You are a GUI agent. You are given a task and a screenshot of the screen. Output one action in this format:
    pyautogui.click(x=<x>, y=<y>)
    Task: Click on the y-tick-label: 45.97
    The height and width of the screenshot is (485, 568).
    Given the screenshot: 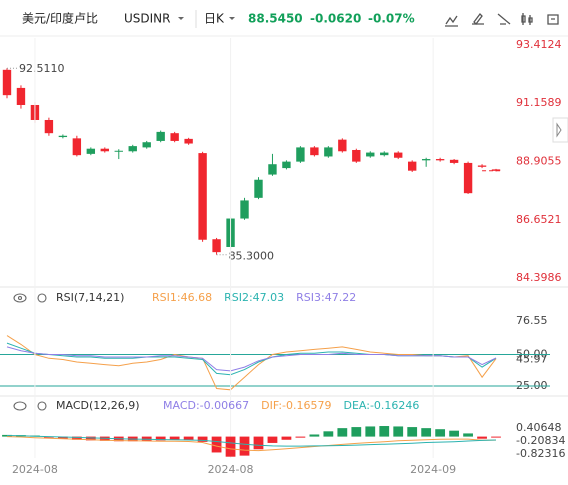 What is the action you would take?
    pyautogui.click(x=532, y=359)
    